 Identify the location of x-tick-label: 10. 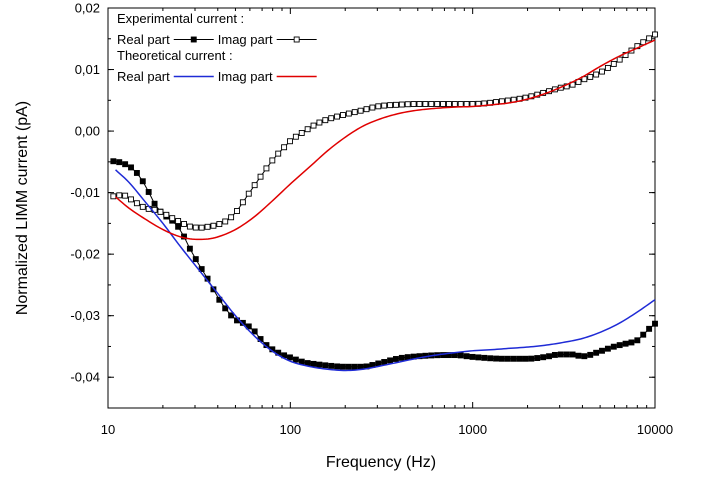
(108, 429).